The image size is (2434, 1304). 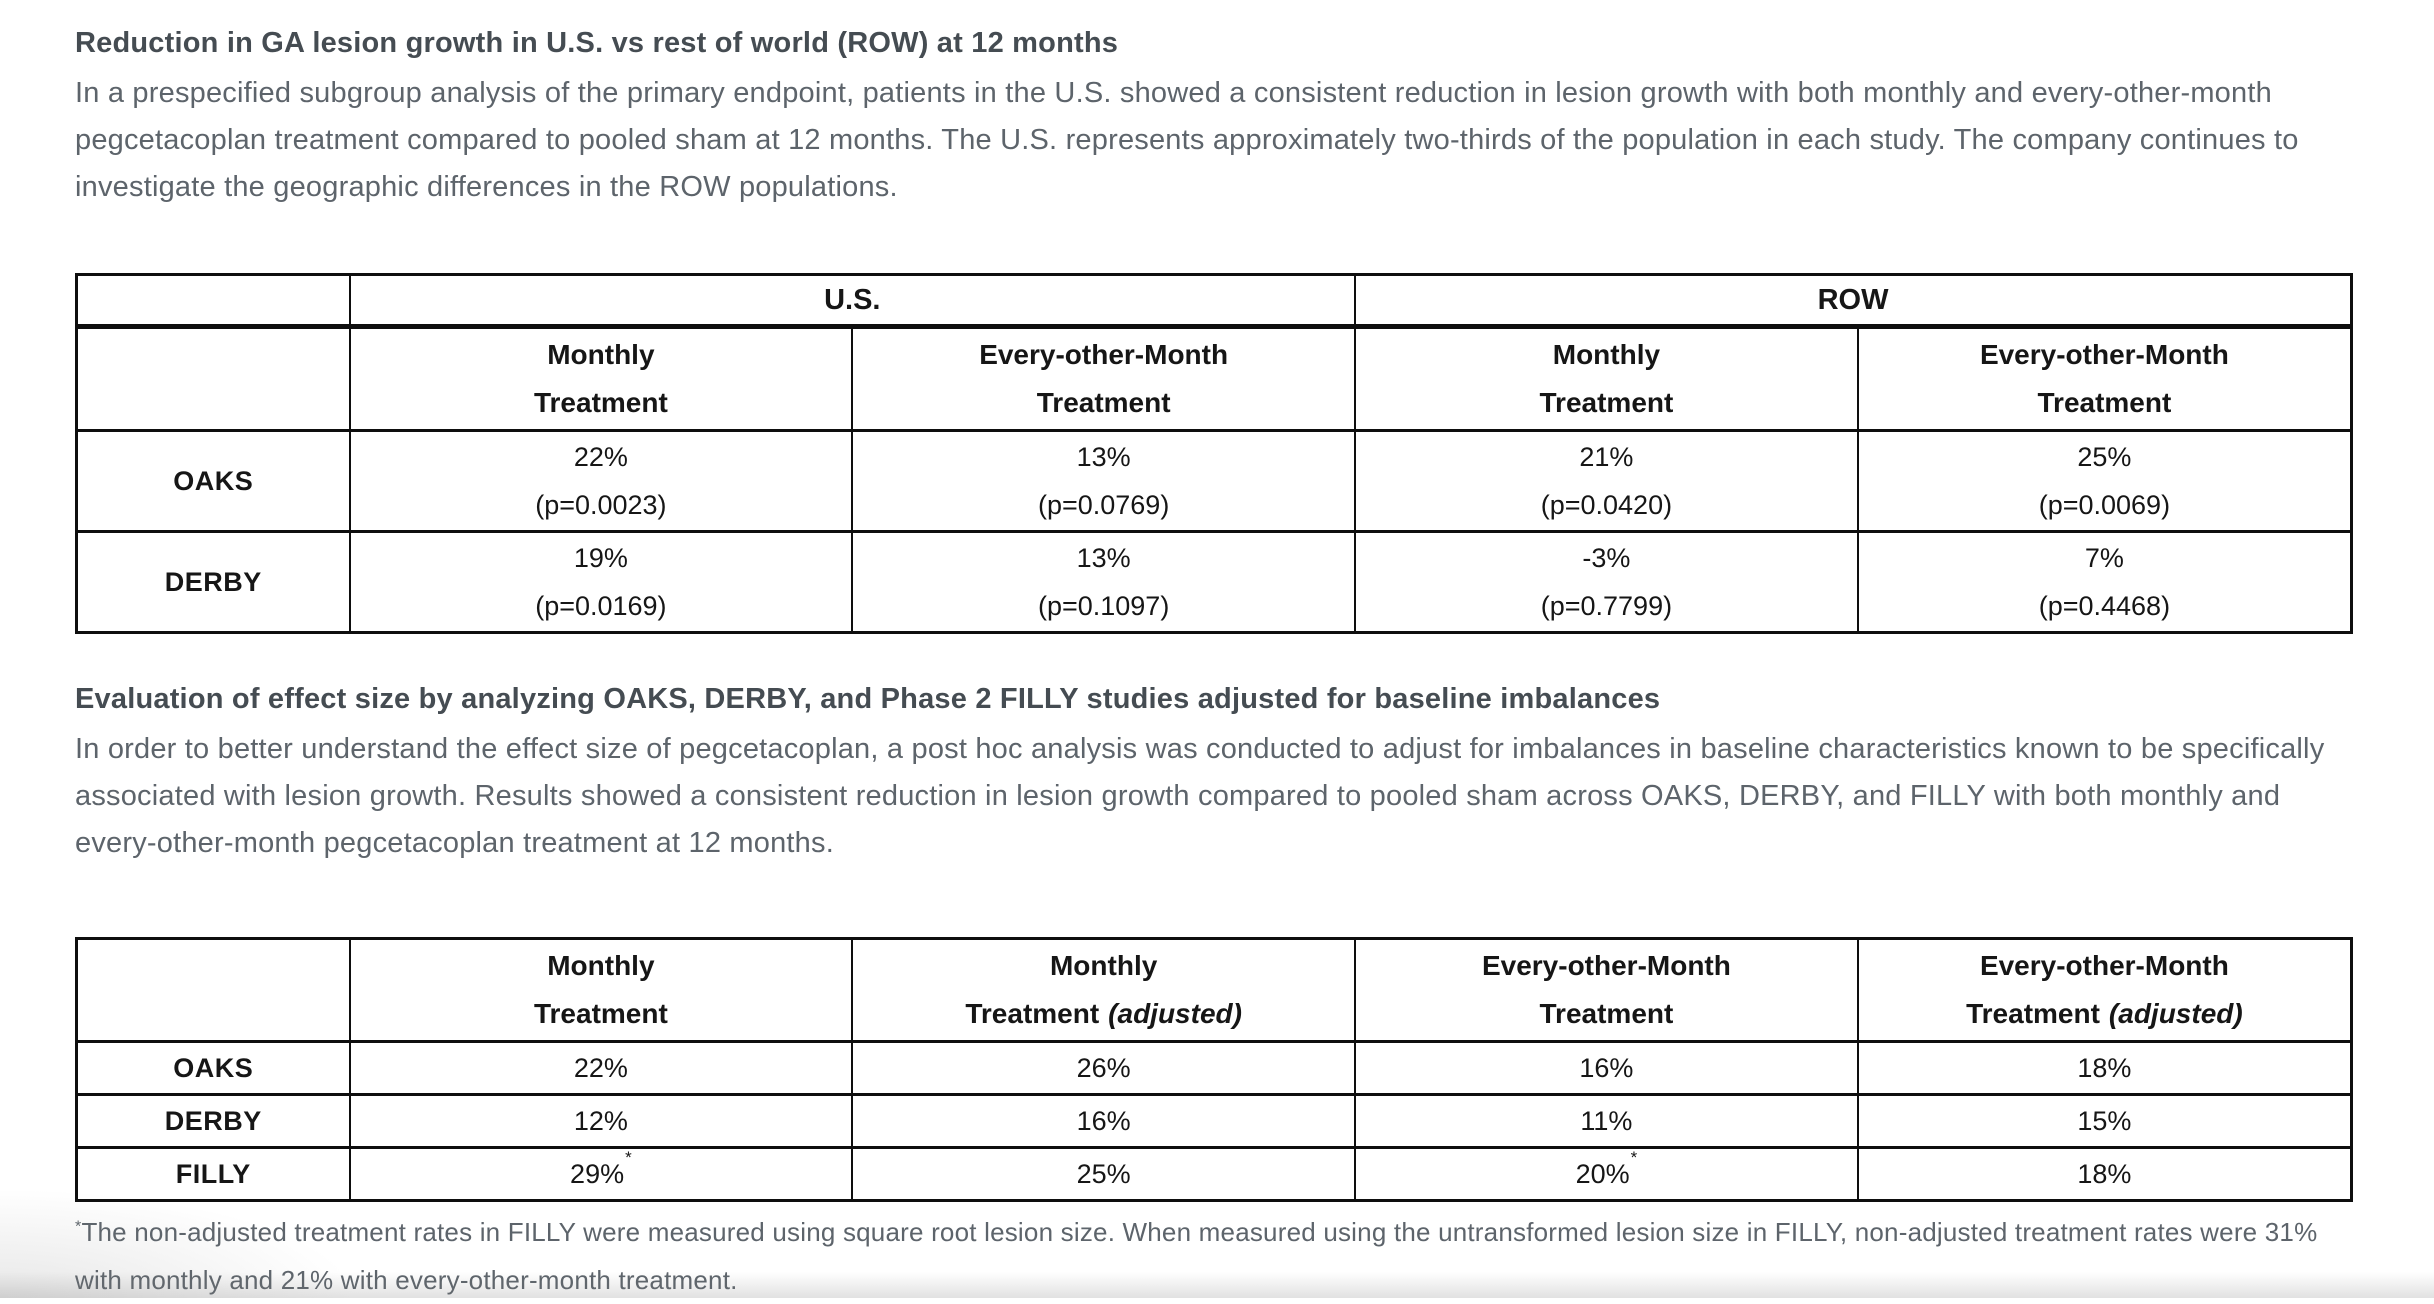 What do you see at coordinates (78, 1227) in the screenshot?
I see `footnote-asterisk: *` at bounding box center [78, 1227].